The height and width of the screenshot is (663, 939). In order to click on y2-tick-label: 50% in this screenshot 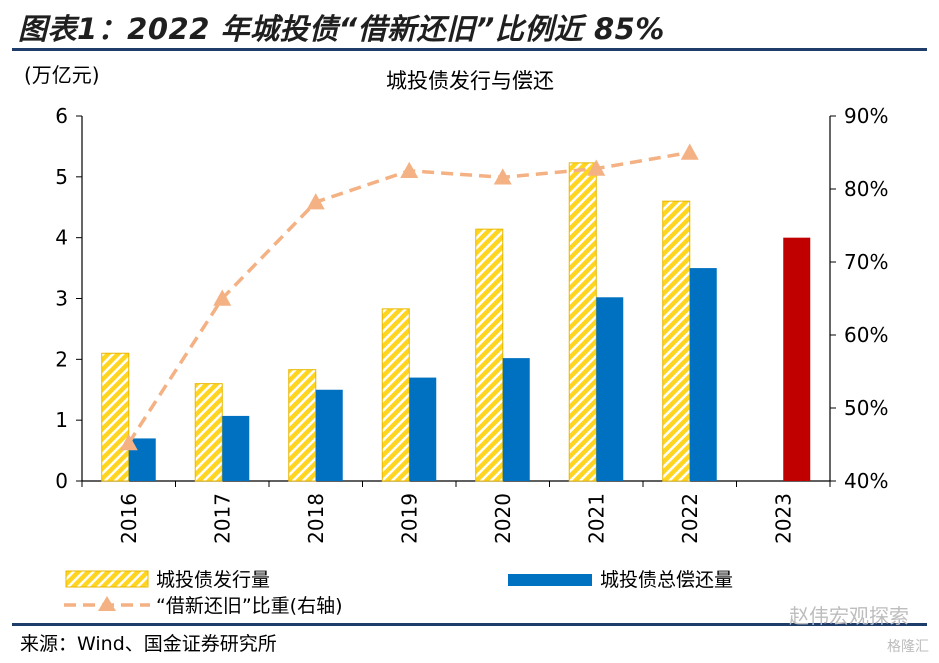, I will do `click(866, 408)`.